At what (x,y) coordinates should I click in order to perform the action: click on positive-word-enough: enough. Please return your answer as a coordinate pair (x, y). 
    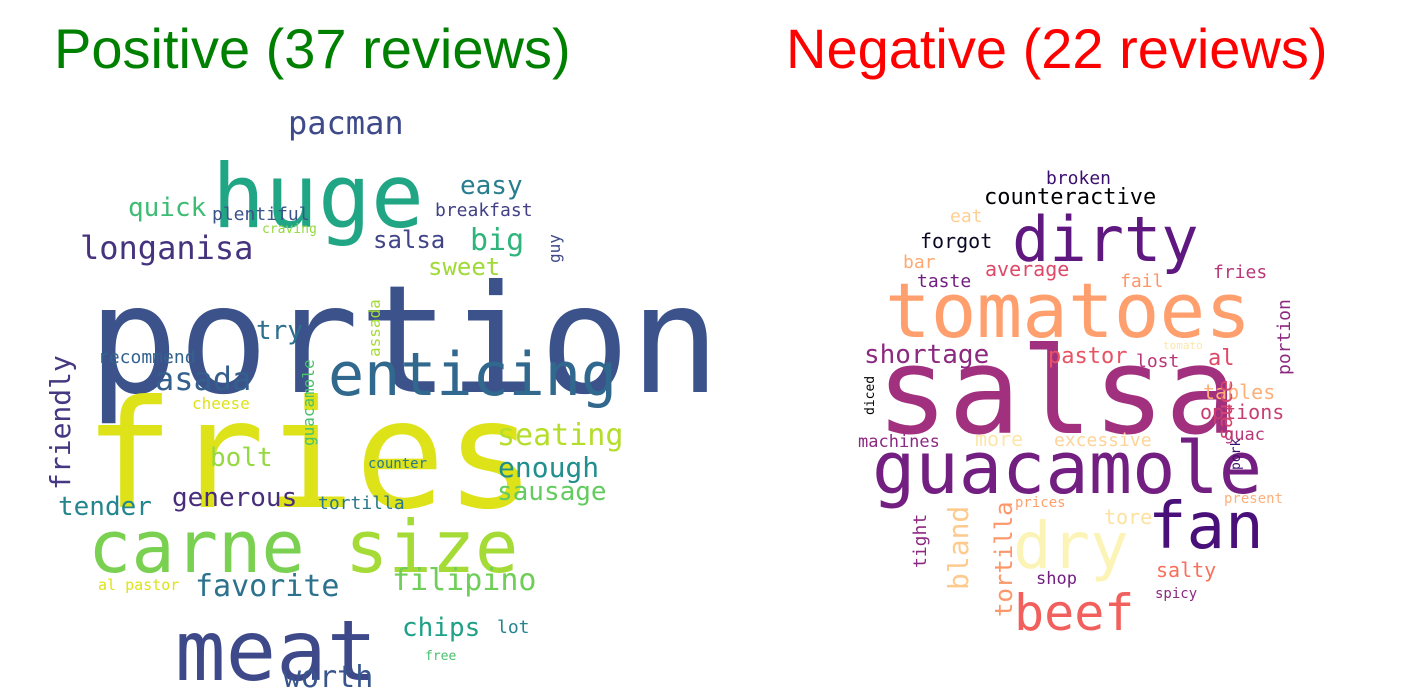
    Looking at the image, I should click on (548, 467).